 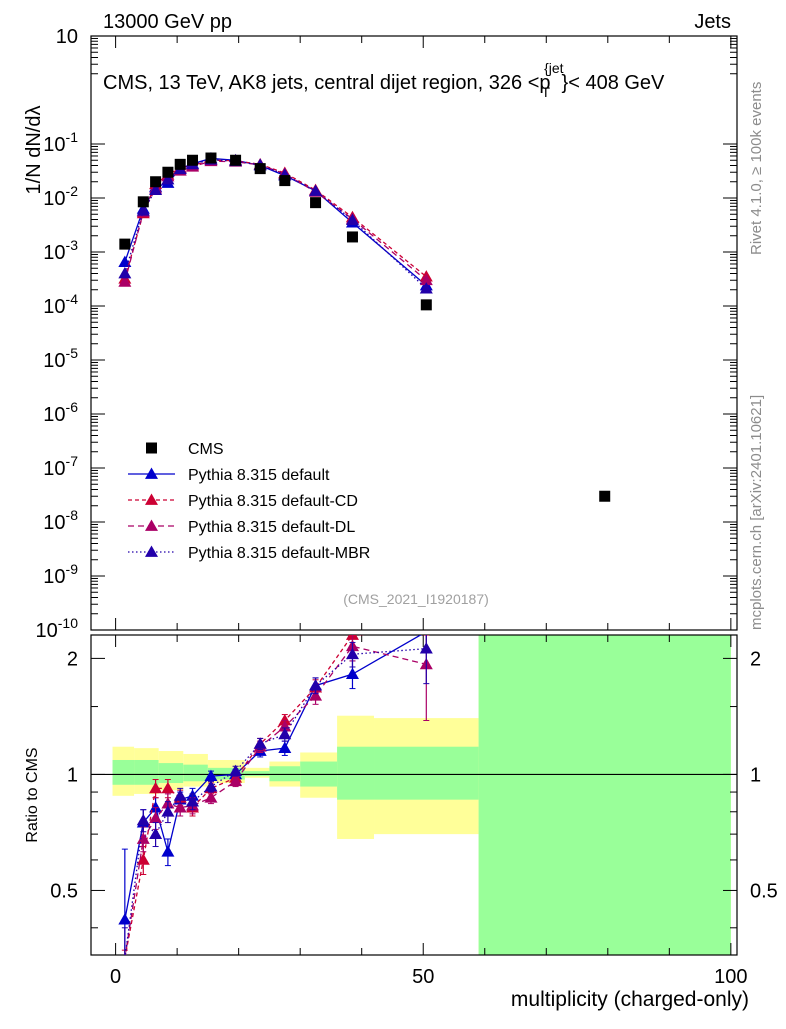 What do you see at coordinates (167, 22) in the screenshot?
I see `header-energy: 13000 GeV pp` at bounding box center [167, 22].